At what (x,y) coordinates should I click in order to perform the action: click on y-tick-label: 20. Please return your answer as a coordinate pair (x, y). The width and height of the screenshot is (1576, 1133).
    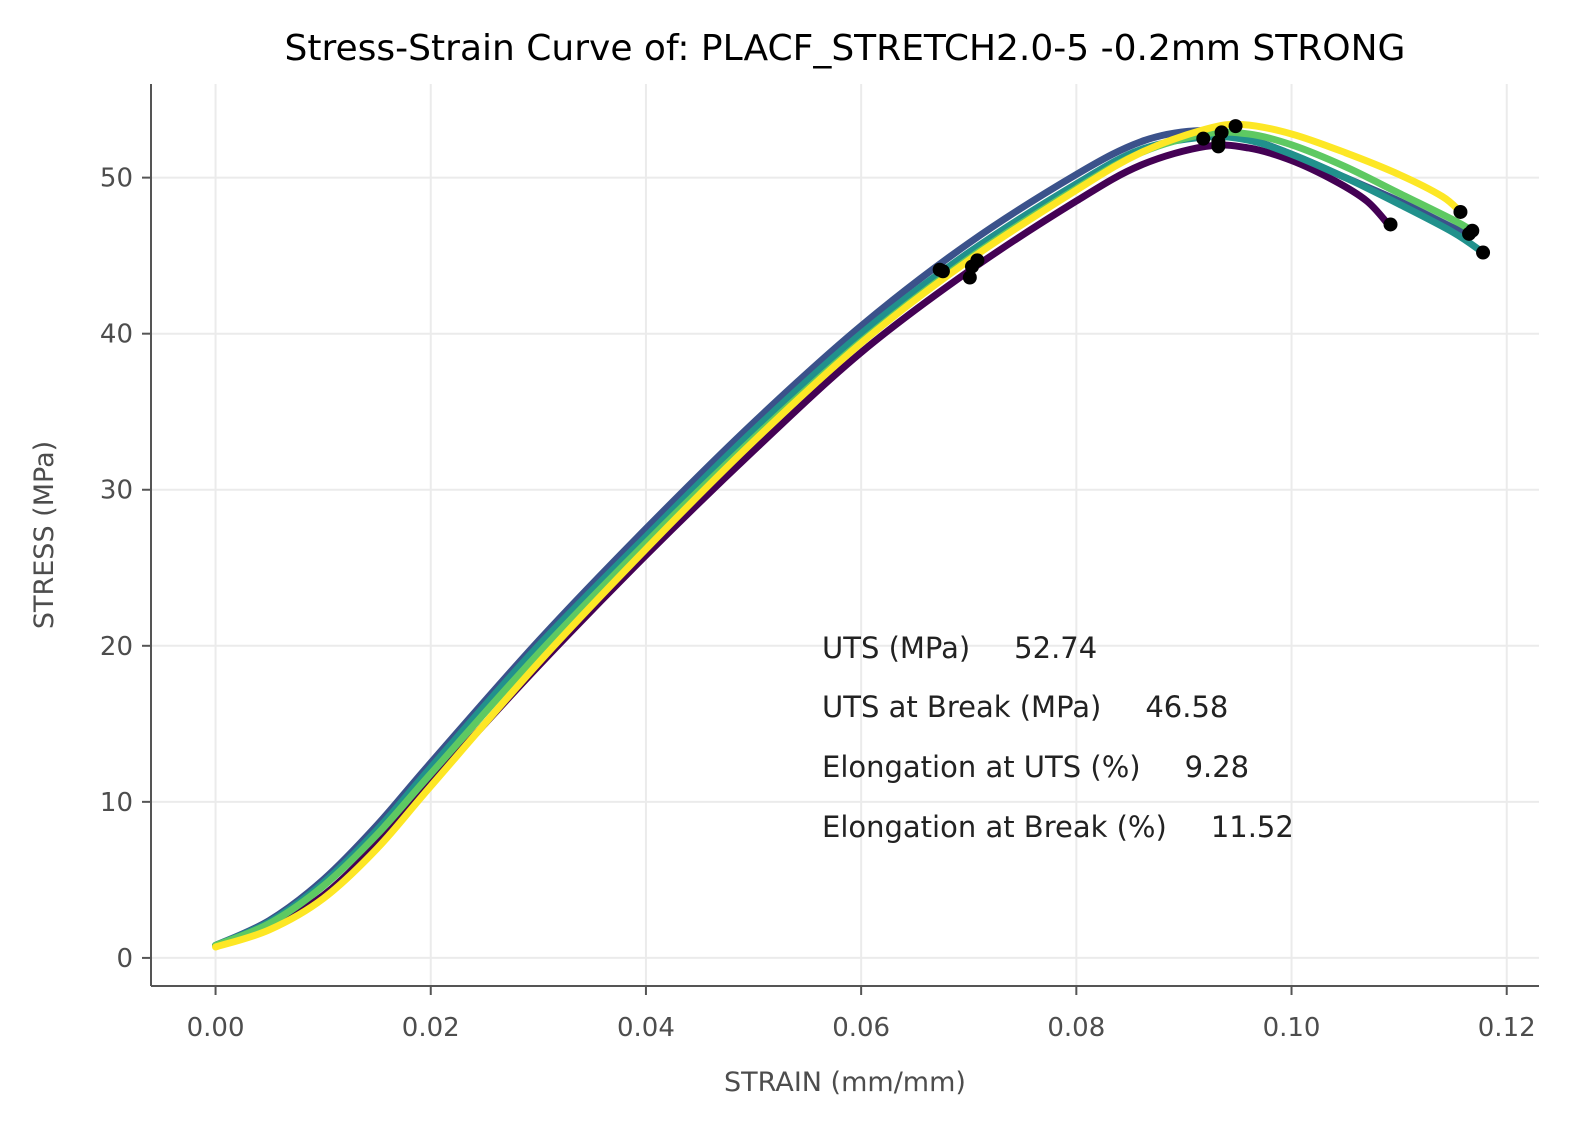
    Looking at the image, I should click on (116, 647).